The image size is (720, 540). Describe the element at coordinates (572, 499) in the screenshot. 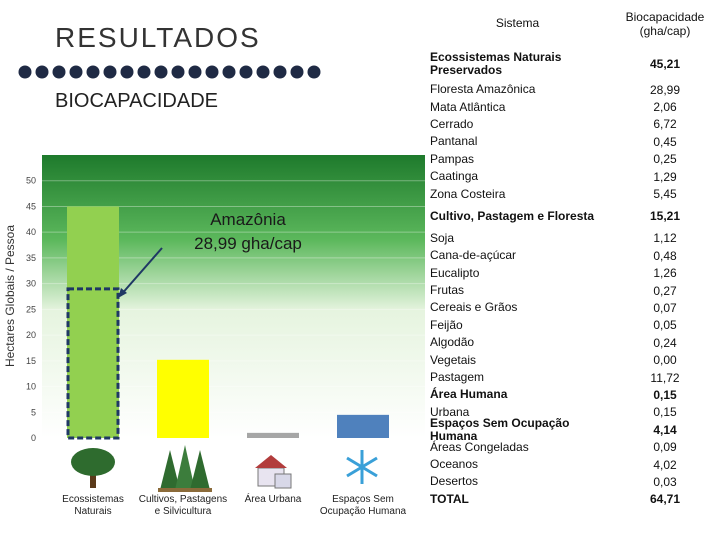

I see `table-row: TOTAL 64,71` at that location.